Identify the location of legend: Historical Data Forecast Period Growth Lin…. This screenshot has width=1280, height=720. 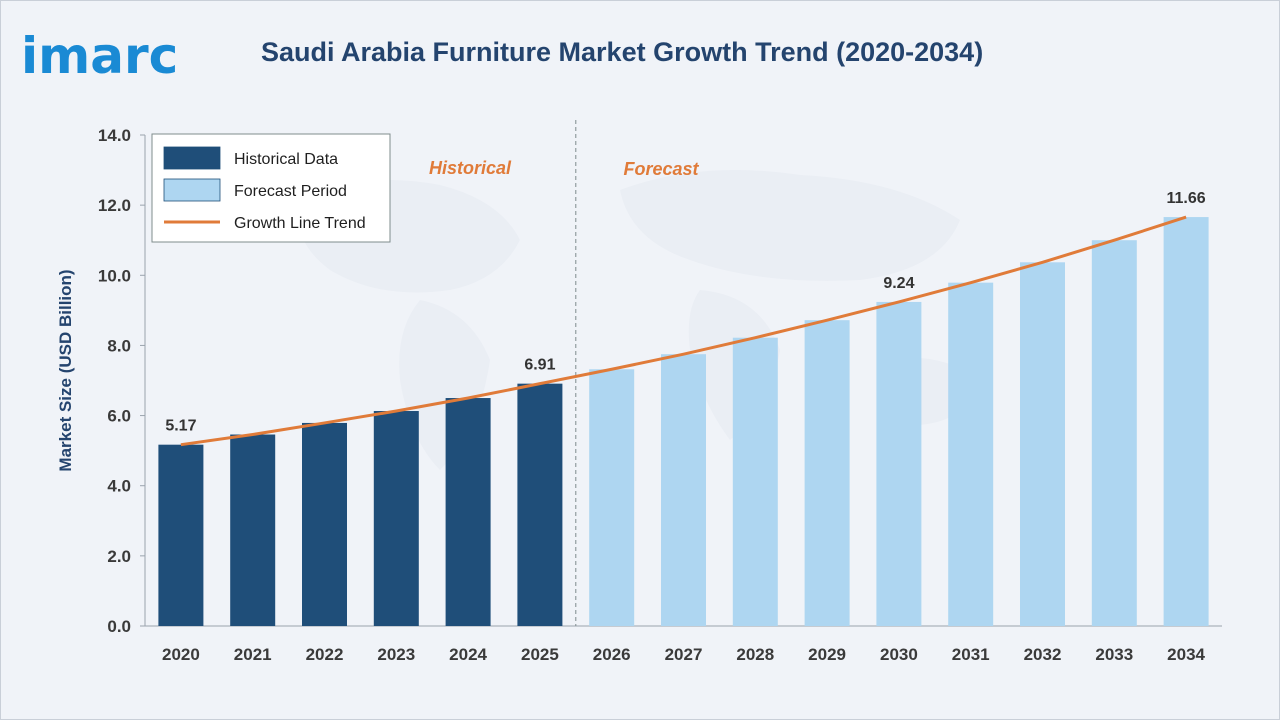
(271, 188).